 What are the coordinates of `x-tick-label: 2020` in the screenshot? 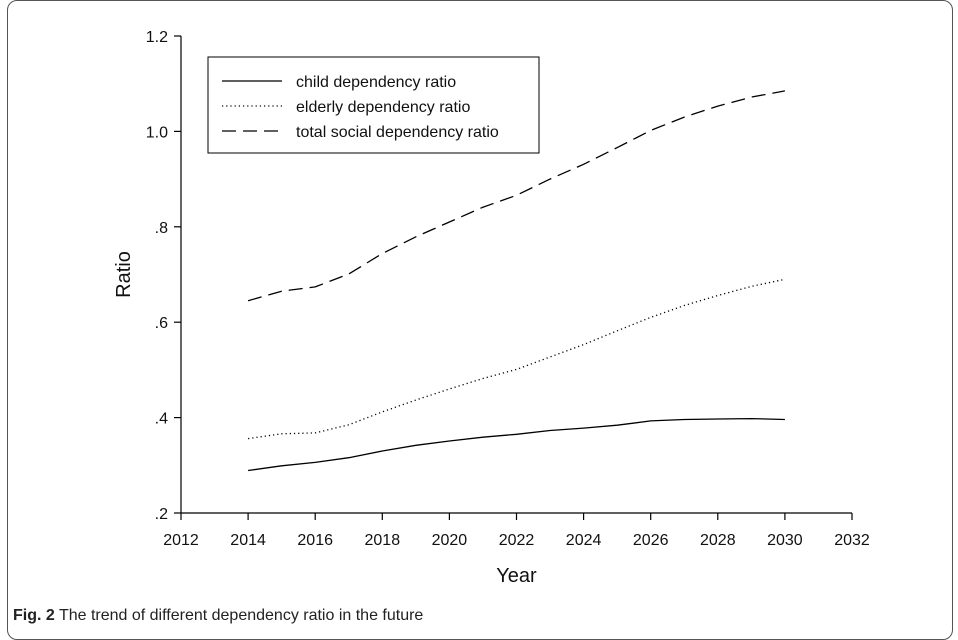 It's located at (450, 540).